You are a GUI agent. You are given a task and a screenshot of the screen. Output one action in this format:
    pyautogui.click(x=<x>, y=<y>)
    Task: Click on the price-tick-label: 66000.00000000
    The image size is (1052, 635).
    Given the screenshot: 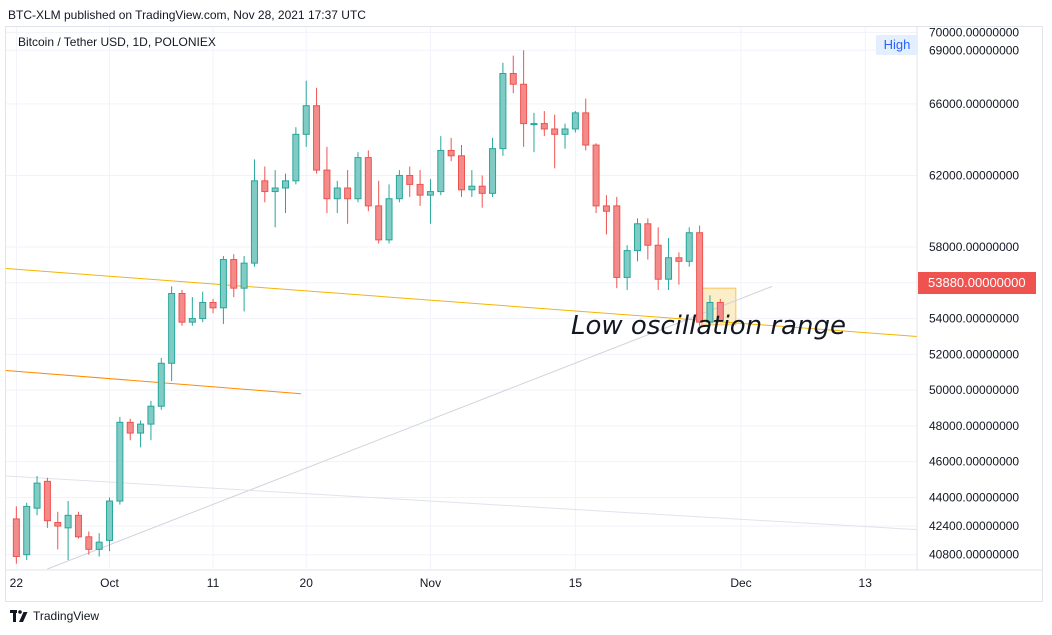 What is the action you would take?
    pyautogui.click(x=974, y=104)
    